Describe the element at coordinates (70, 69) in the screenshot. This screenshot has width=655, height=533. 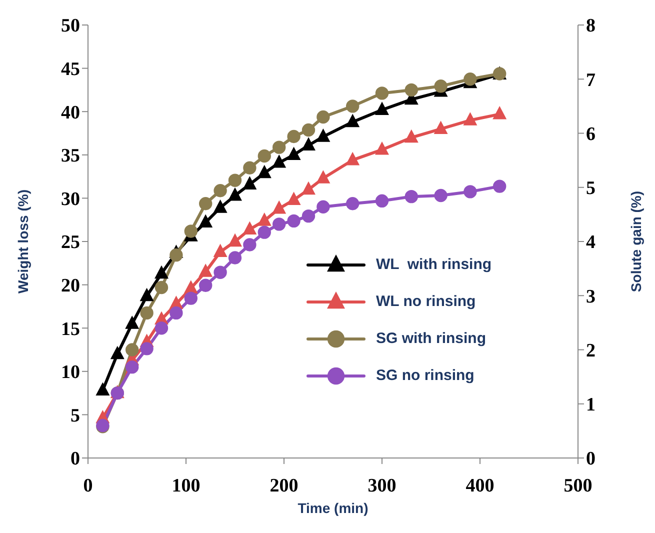
I see `y-tick-label: 45` at that location.